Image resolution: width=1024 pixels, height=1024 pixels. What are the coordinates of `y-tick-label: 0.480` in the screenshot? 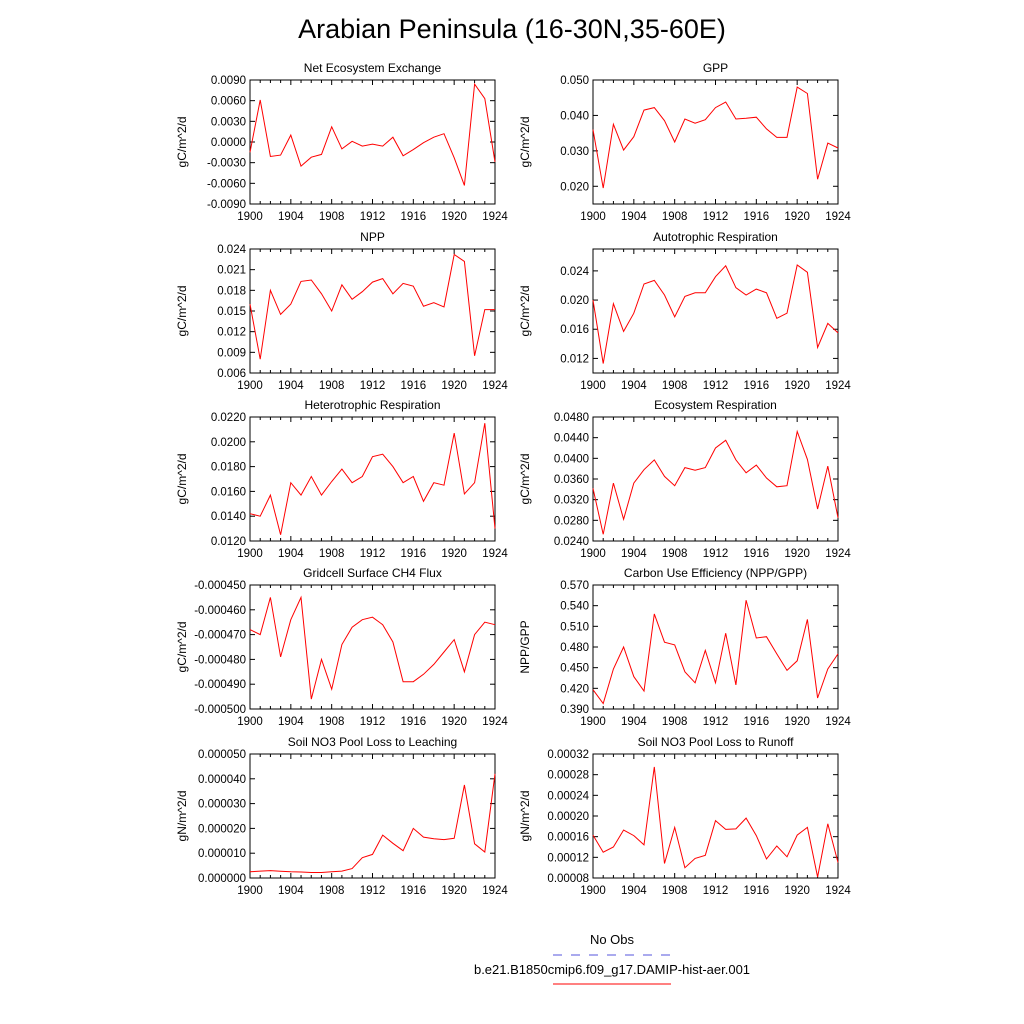 It's located at (574, 648).